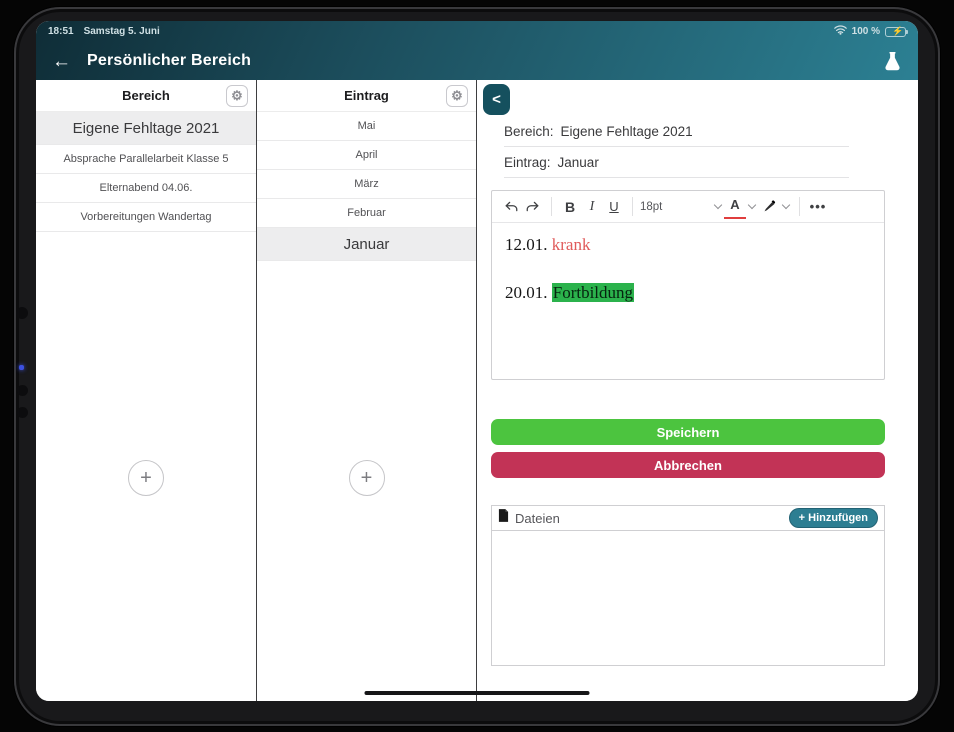 Image resolution: width=954 pixels, height=732 pixels. What do you see at coordinates (593, 292) in the screenshot?
I see `highlighted-text: Fortbildung` at bounding box center [593, 292].